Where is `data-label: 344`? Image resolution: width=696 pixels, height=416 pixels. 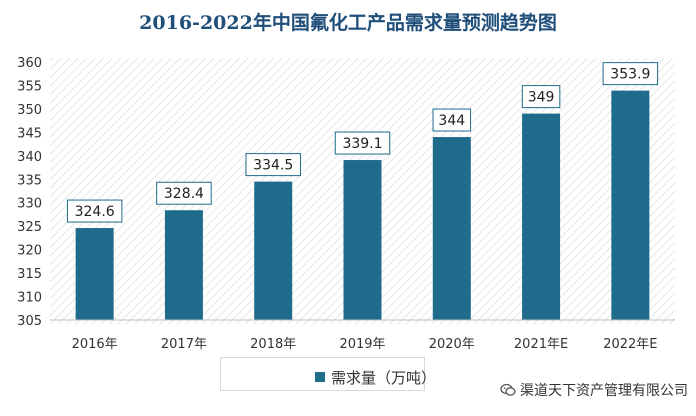
data-label: 344 is located at coordinates (451, 121).